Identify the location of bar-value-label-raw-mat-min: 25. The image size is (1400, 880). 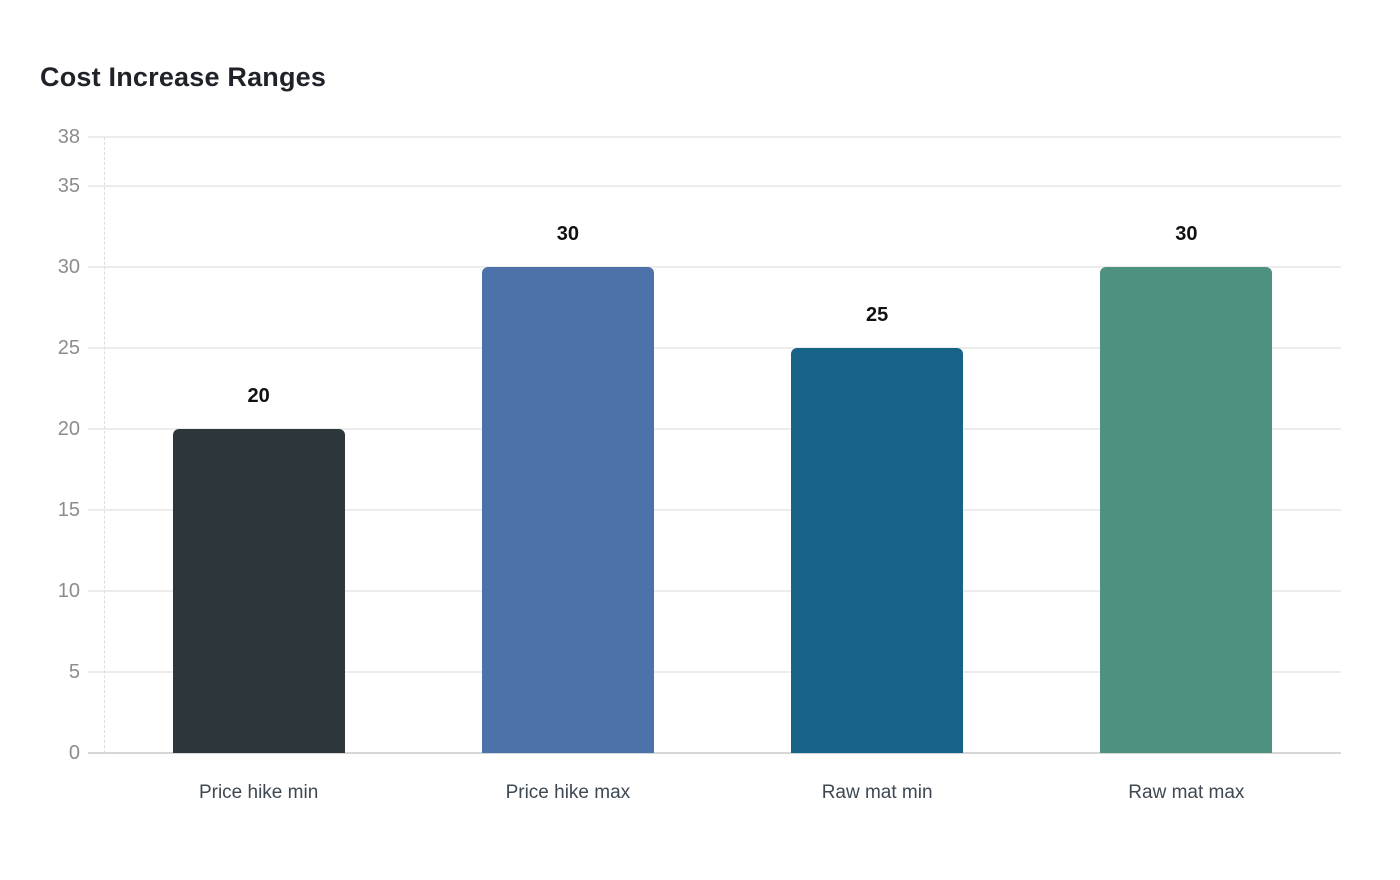
(877, 314).